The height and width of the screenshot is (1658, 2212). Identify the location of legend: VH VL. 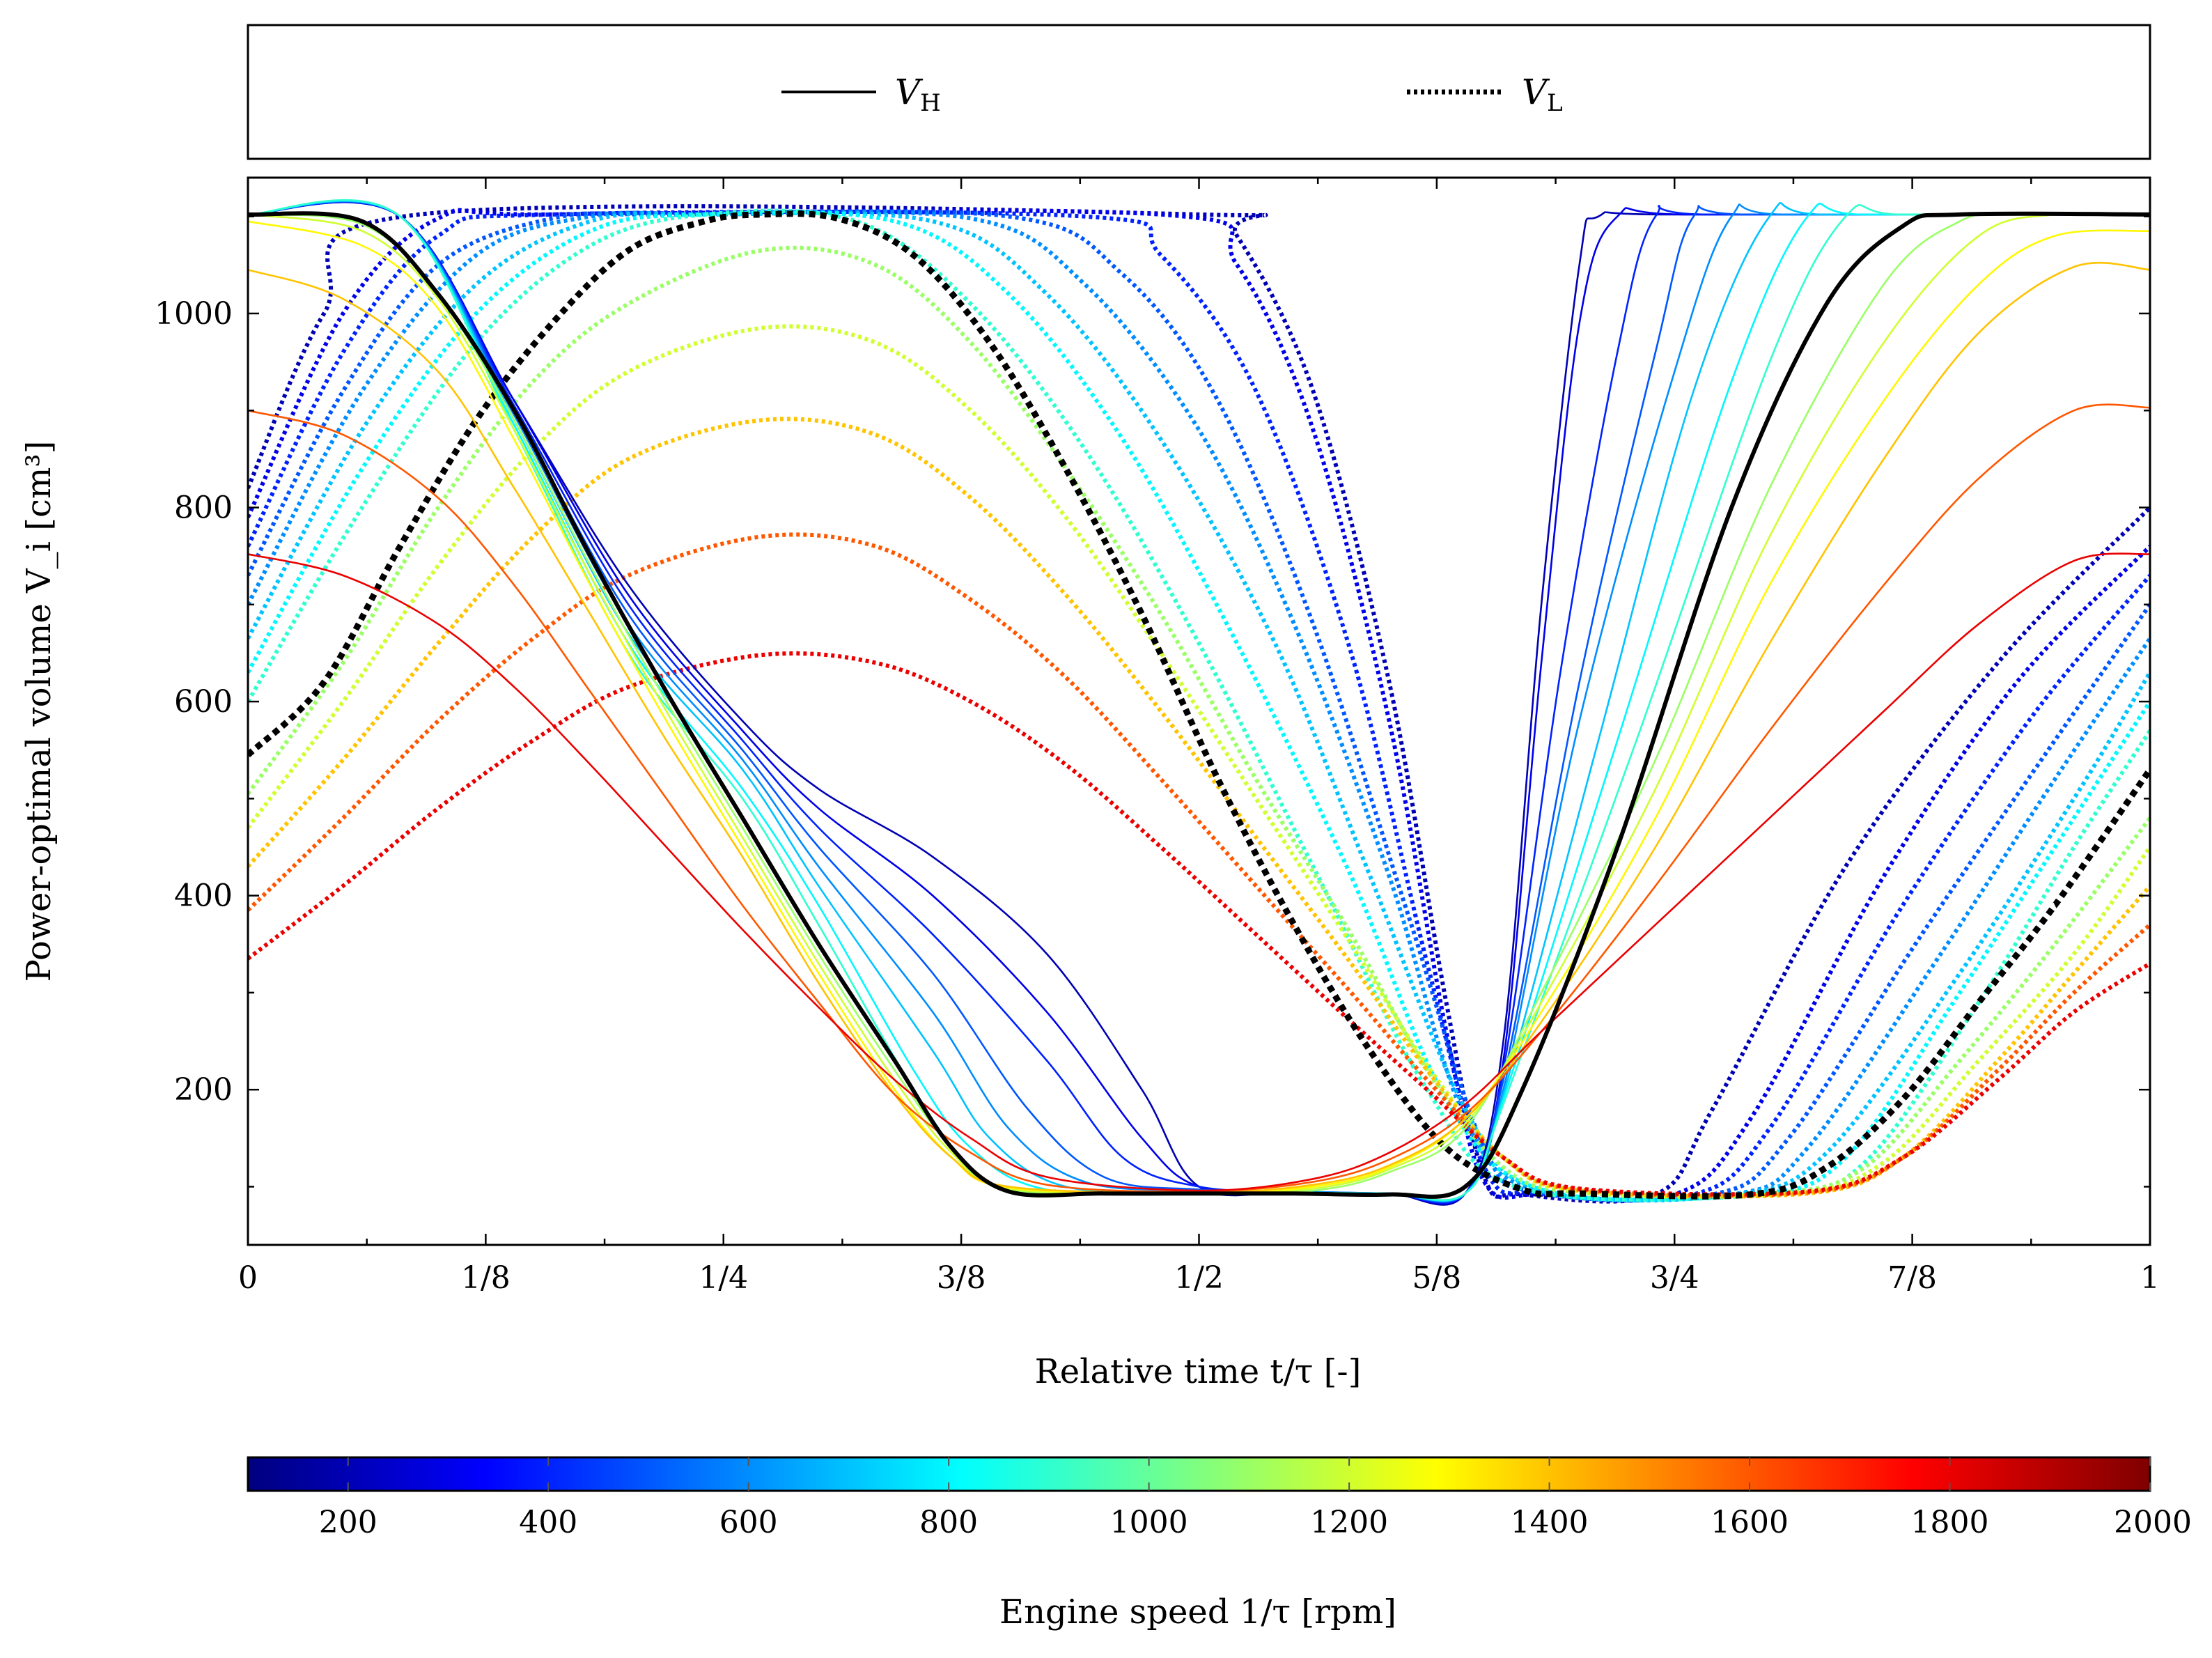
(1199, 92).